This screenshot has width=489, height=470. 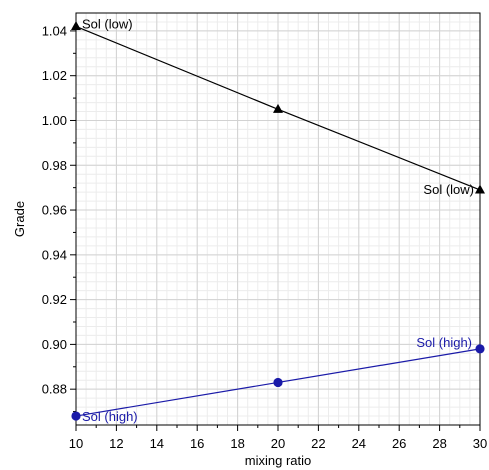 I want to click on x-tick-label: 22, so click(x=318, y=443).